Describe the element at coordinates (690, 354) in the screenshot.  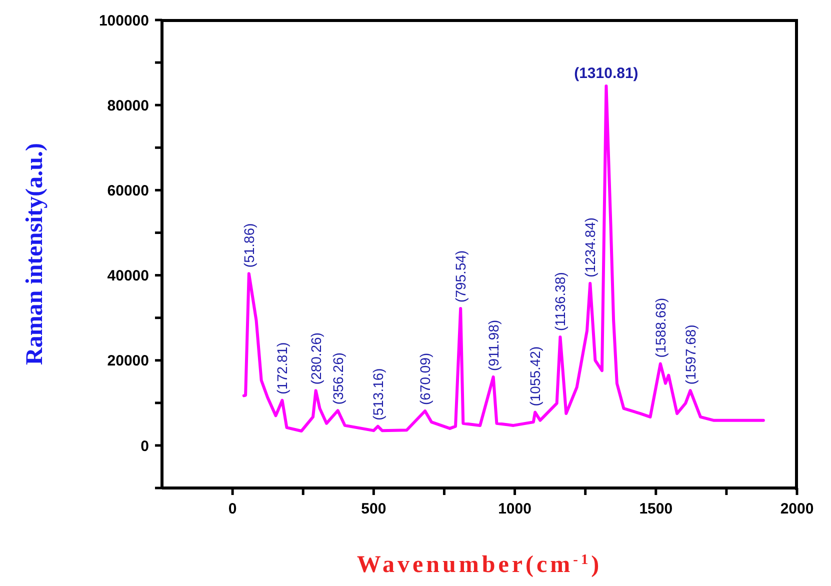
I see `annotation: (1597.68)` at that location.